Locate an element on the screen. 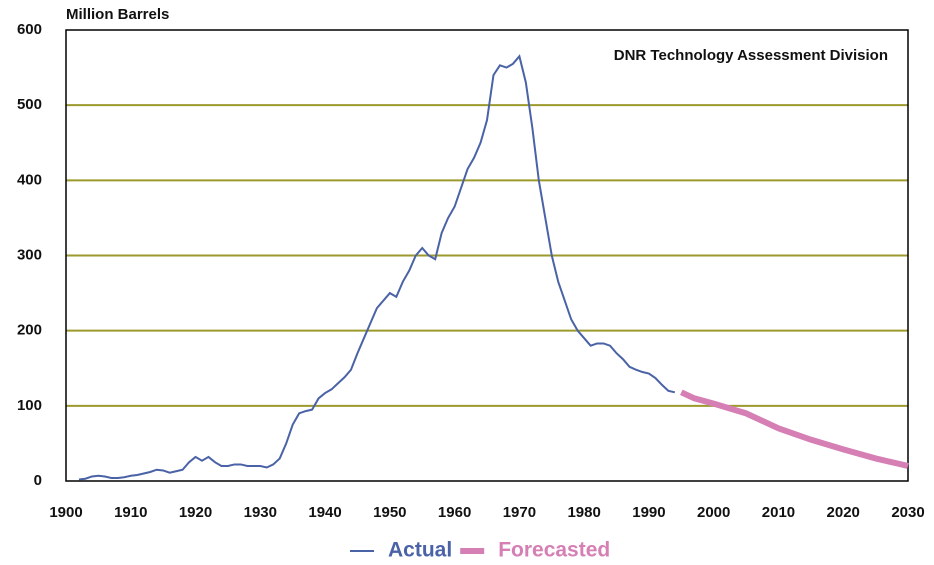  line-series is located at coordinates (794, 429).